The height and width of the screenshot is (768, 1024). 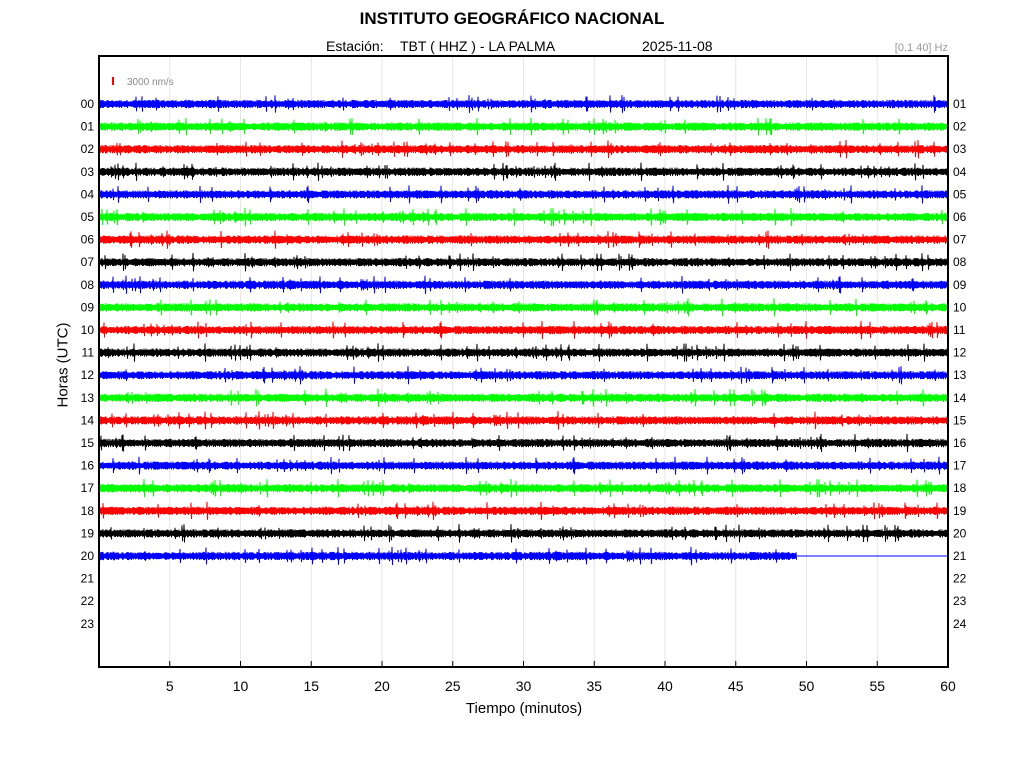 What do you see at coordinates (960, 624) in the screenshot?
I see `hour-label-right: 24` at bounding box center [960, 624].